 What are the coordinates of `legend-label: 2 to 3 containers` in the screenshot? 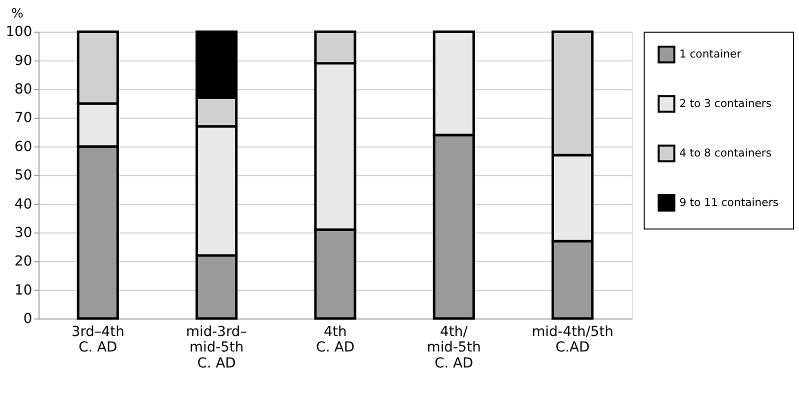 It's located at (725, 103).